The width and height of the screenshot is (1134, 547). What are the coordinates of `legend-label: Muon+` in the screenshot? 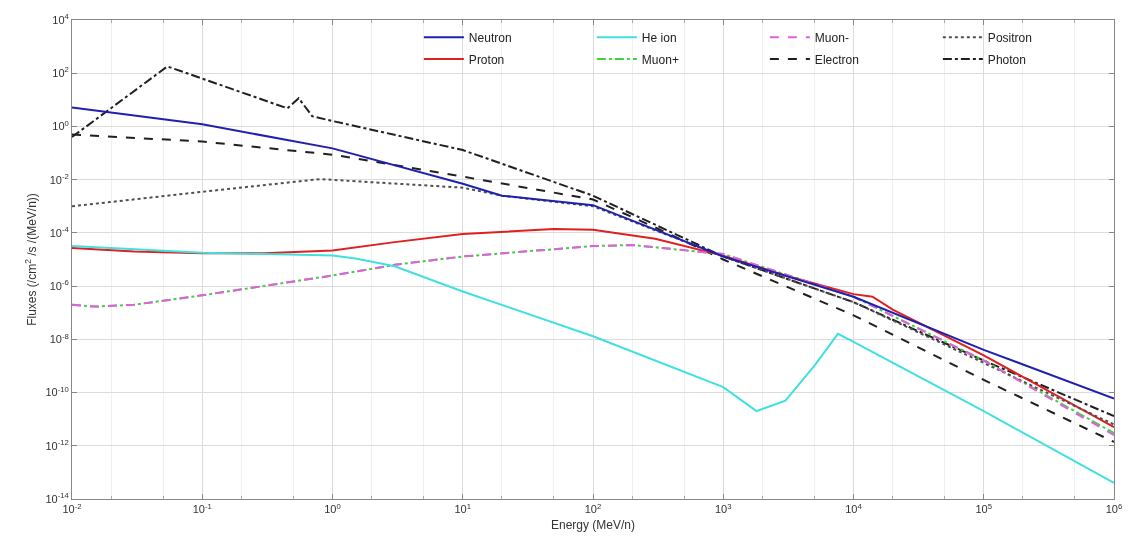 It's located at (660, 59).